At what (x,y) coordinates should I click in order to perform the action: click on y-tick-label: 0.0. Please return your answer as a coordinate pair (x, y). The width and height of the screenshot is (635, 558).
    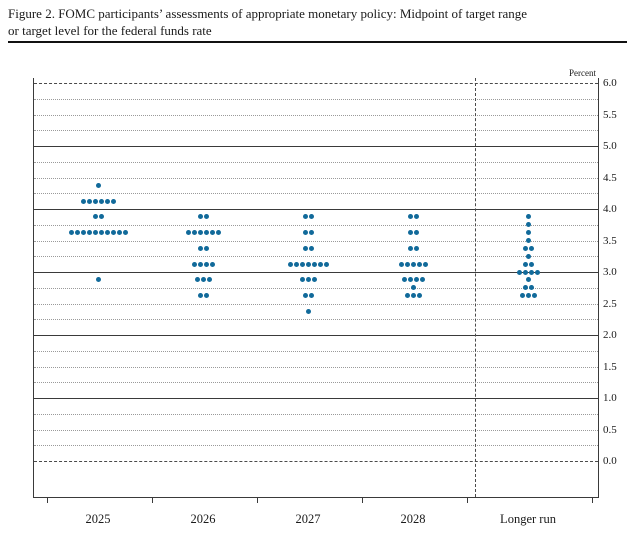
    Looking at the image, I should click on (610, 461).